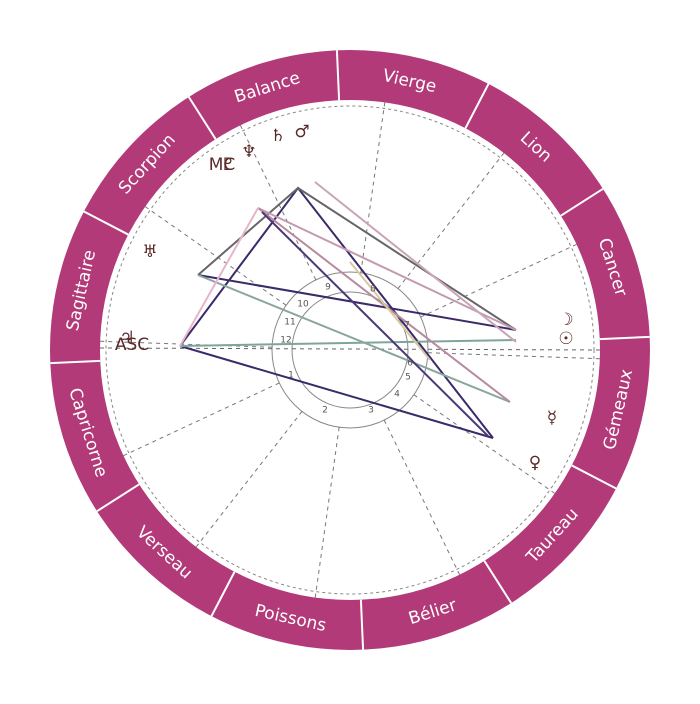  I want to click on planet-pluto: ♇, so click(227, 165).